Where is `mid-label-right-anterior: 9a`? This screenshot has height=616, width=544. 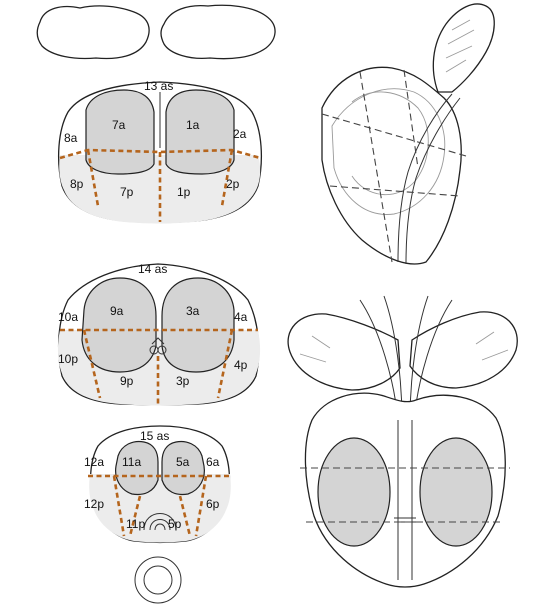
mid-label-right-anterior: 9a is located at coordinates (117, 311).